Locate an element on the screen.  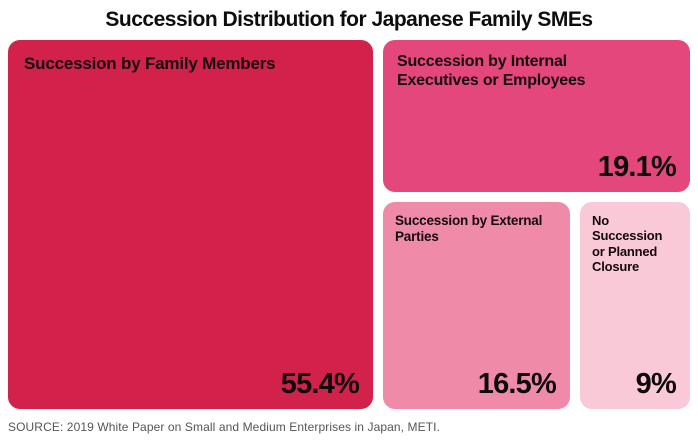
segment-value: 55.4% is located at coordinates (320, 384).